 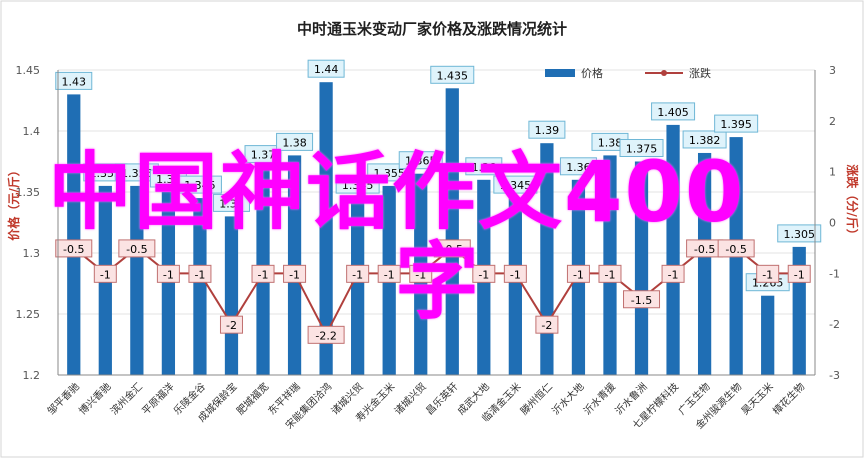 I want to click on line-data-label: -1.5, so click(x=641, y=300).